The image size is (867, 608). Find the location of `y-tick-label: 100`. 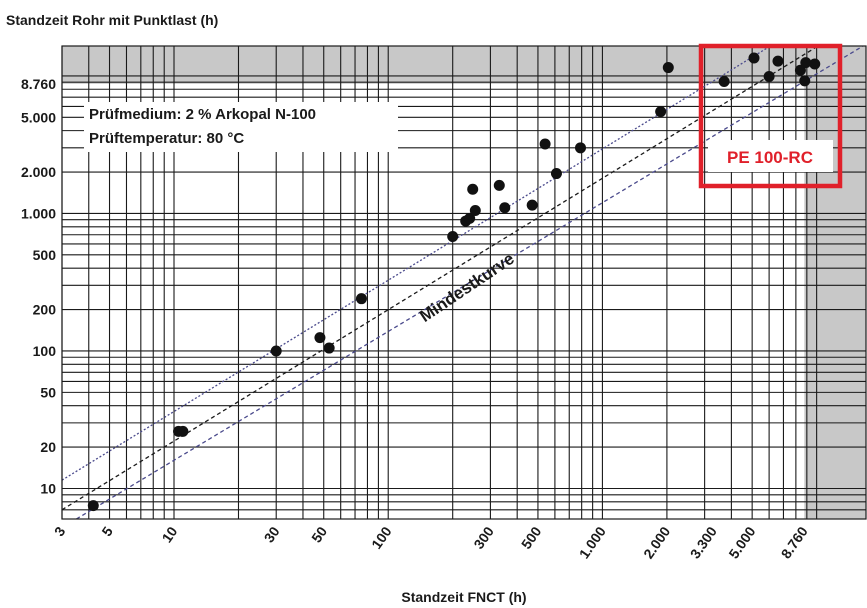

y-tick-label: 100 is located at coordinates (45, 351).